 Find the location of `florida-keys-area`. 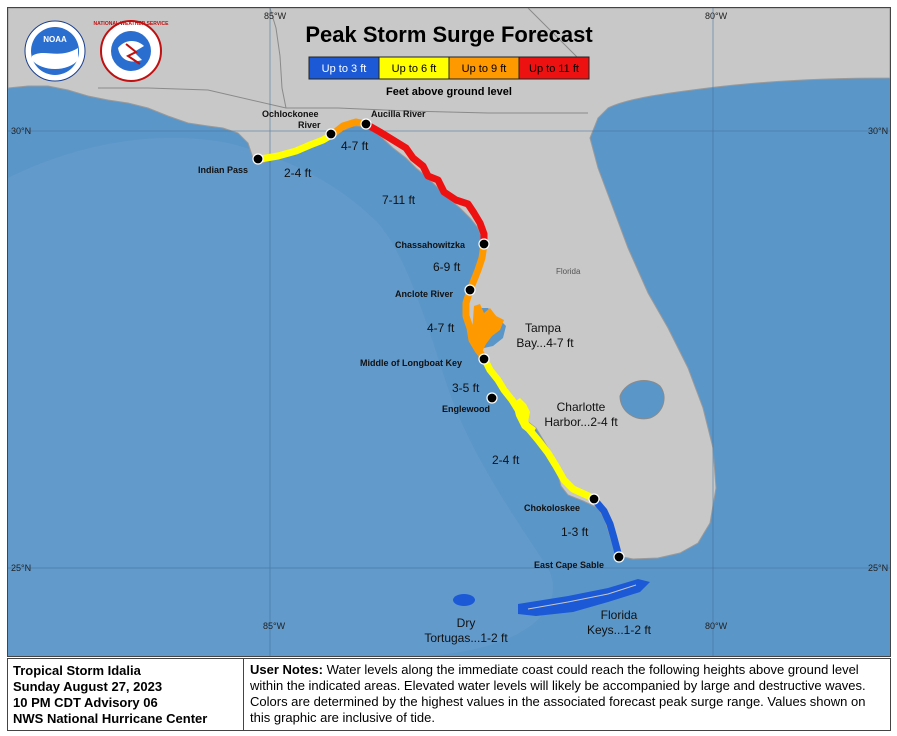

florida-keys-area is located at coordinates (584, 597).